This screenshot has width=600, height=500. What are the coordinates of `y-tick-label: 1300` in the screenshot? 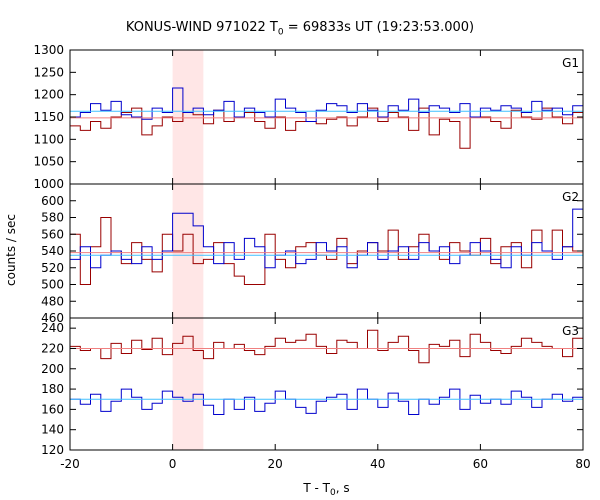 It's located at (48, 50).